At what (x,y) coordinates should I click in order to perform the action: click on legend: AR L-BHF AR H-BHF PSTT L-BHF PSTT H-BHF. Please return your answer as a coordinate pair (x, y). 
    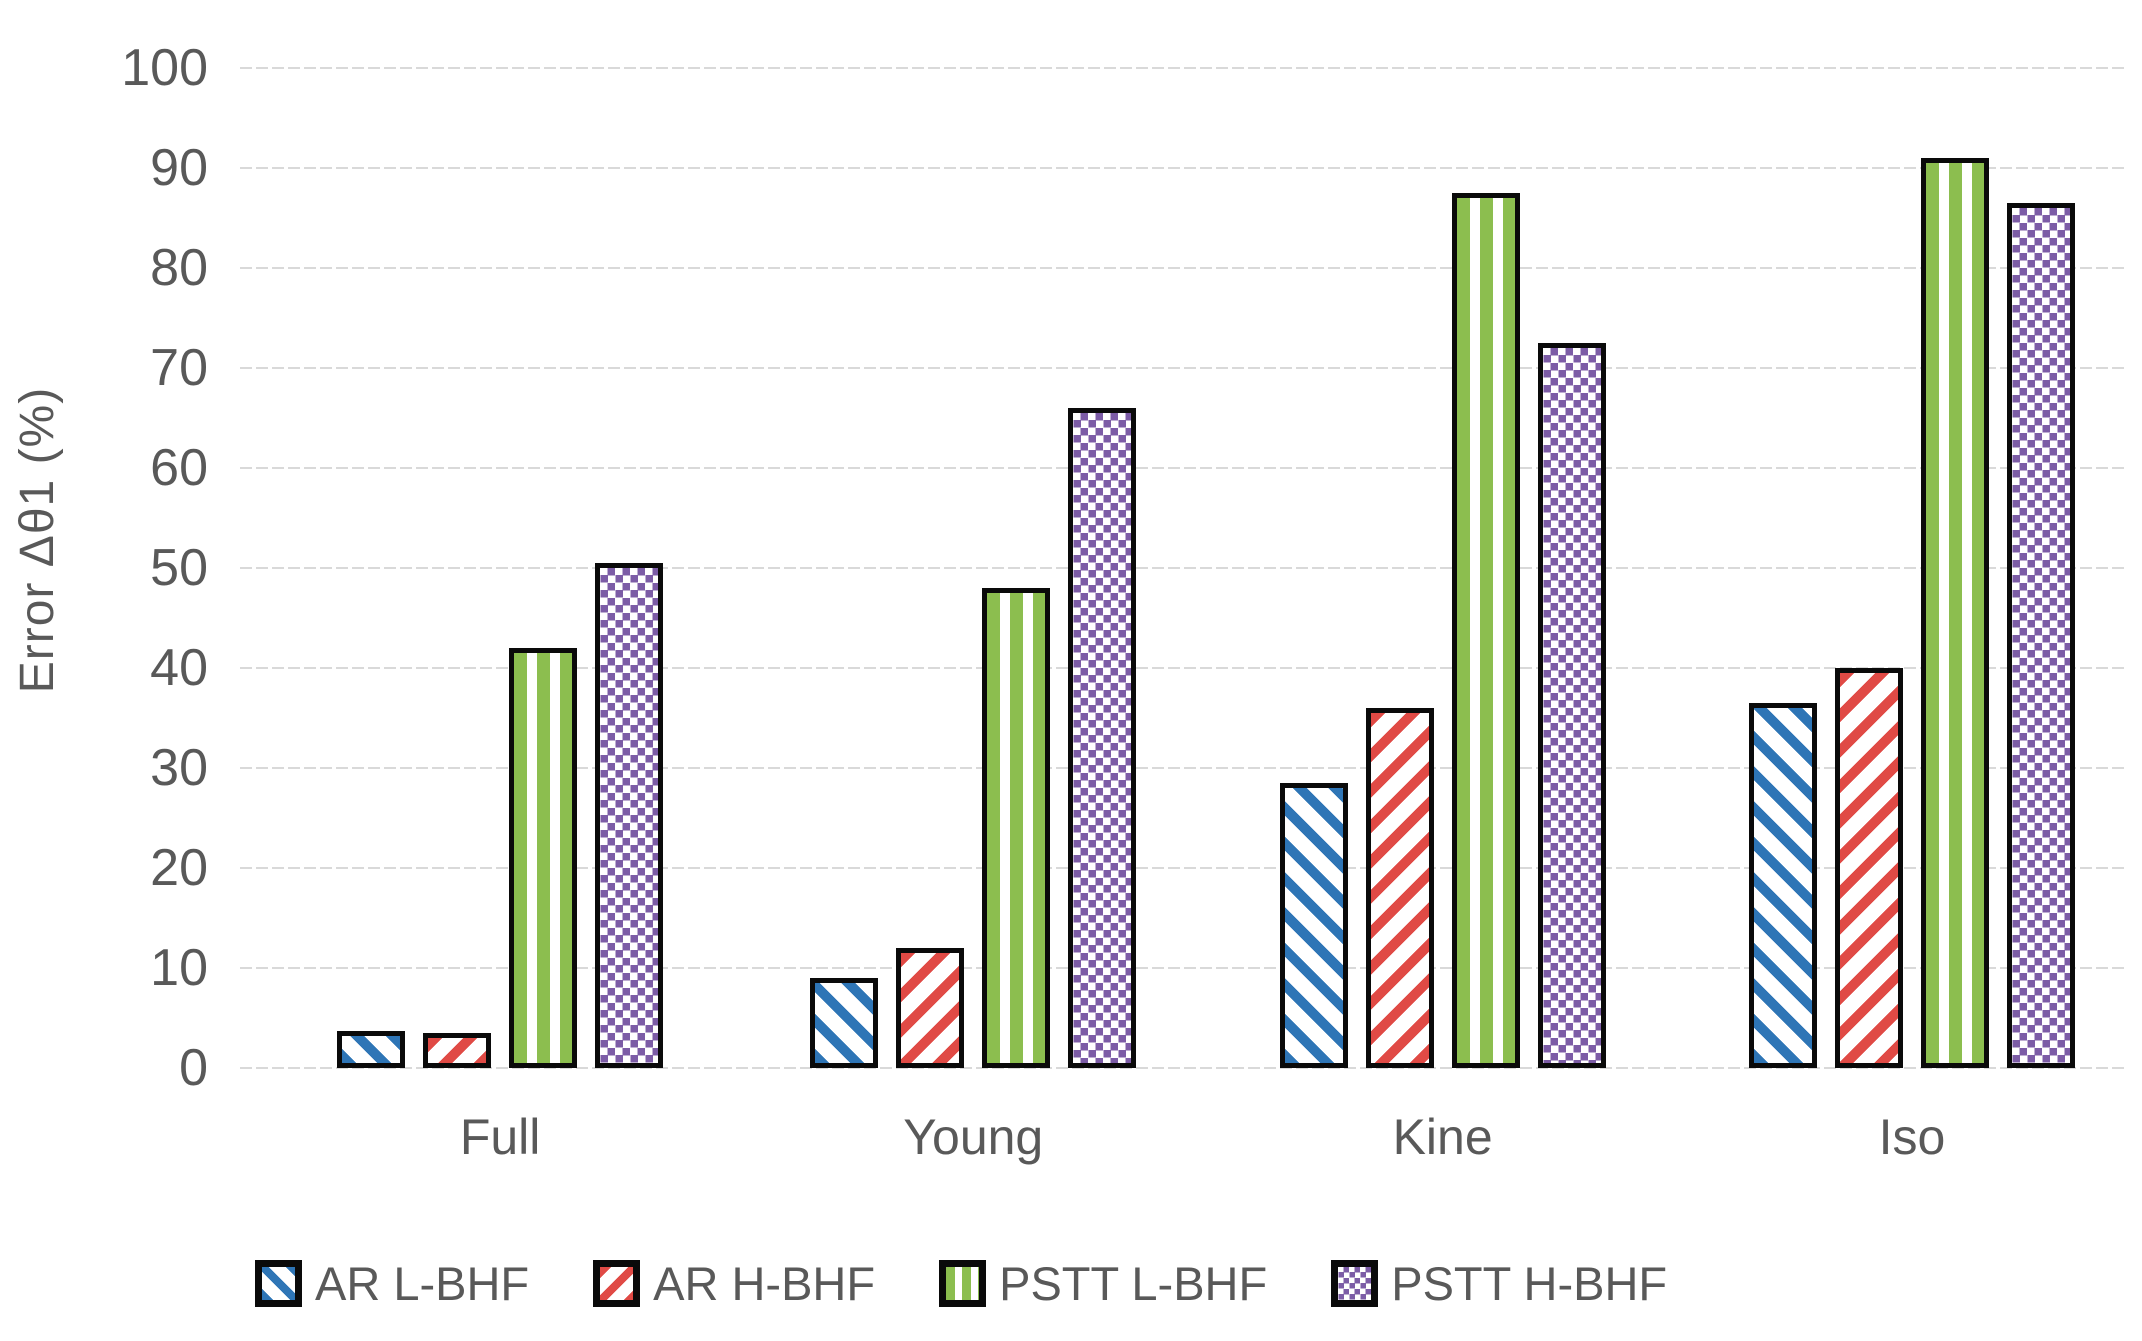
    Looking at the image, I should click on (961, 1283).